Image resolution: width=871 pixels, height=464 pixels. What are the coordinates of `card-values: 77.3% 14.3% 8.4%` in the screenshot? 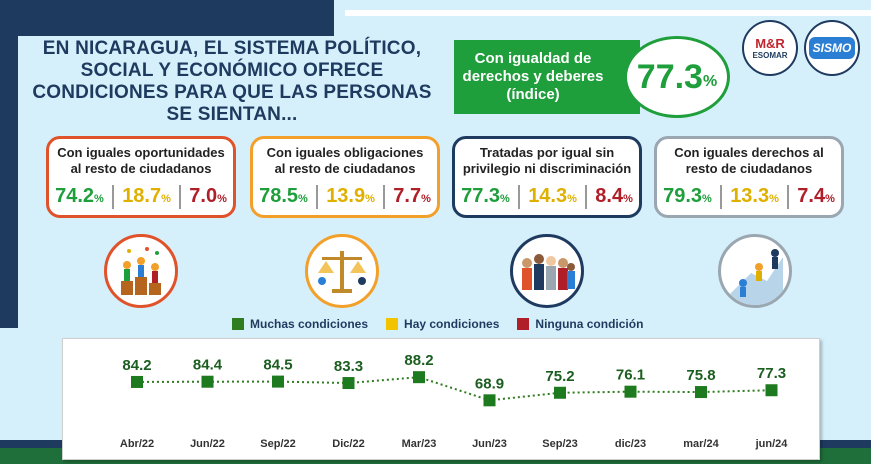 It's located at (547, 197).